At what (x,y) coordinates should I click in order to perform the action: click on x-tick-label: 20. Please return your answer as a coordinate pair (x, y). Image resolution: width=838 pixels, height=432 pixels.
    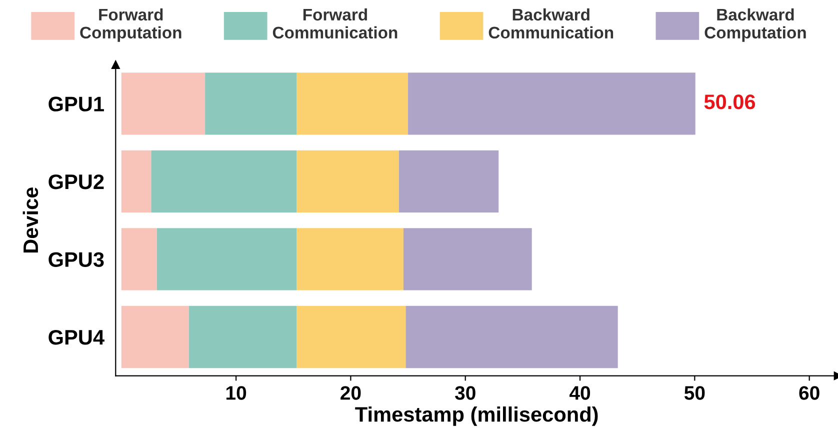
    Looking at the image, I should click on (350, 393).